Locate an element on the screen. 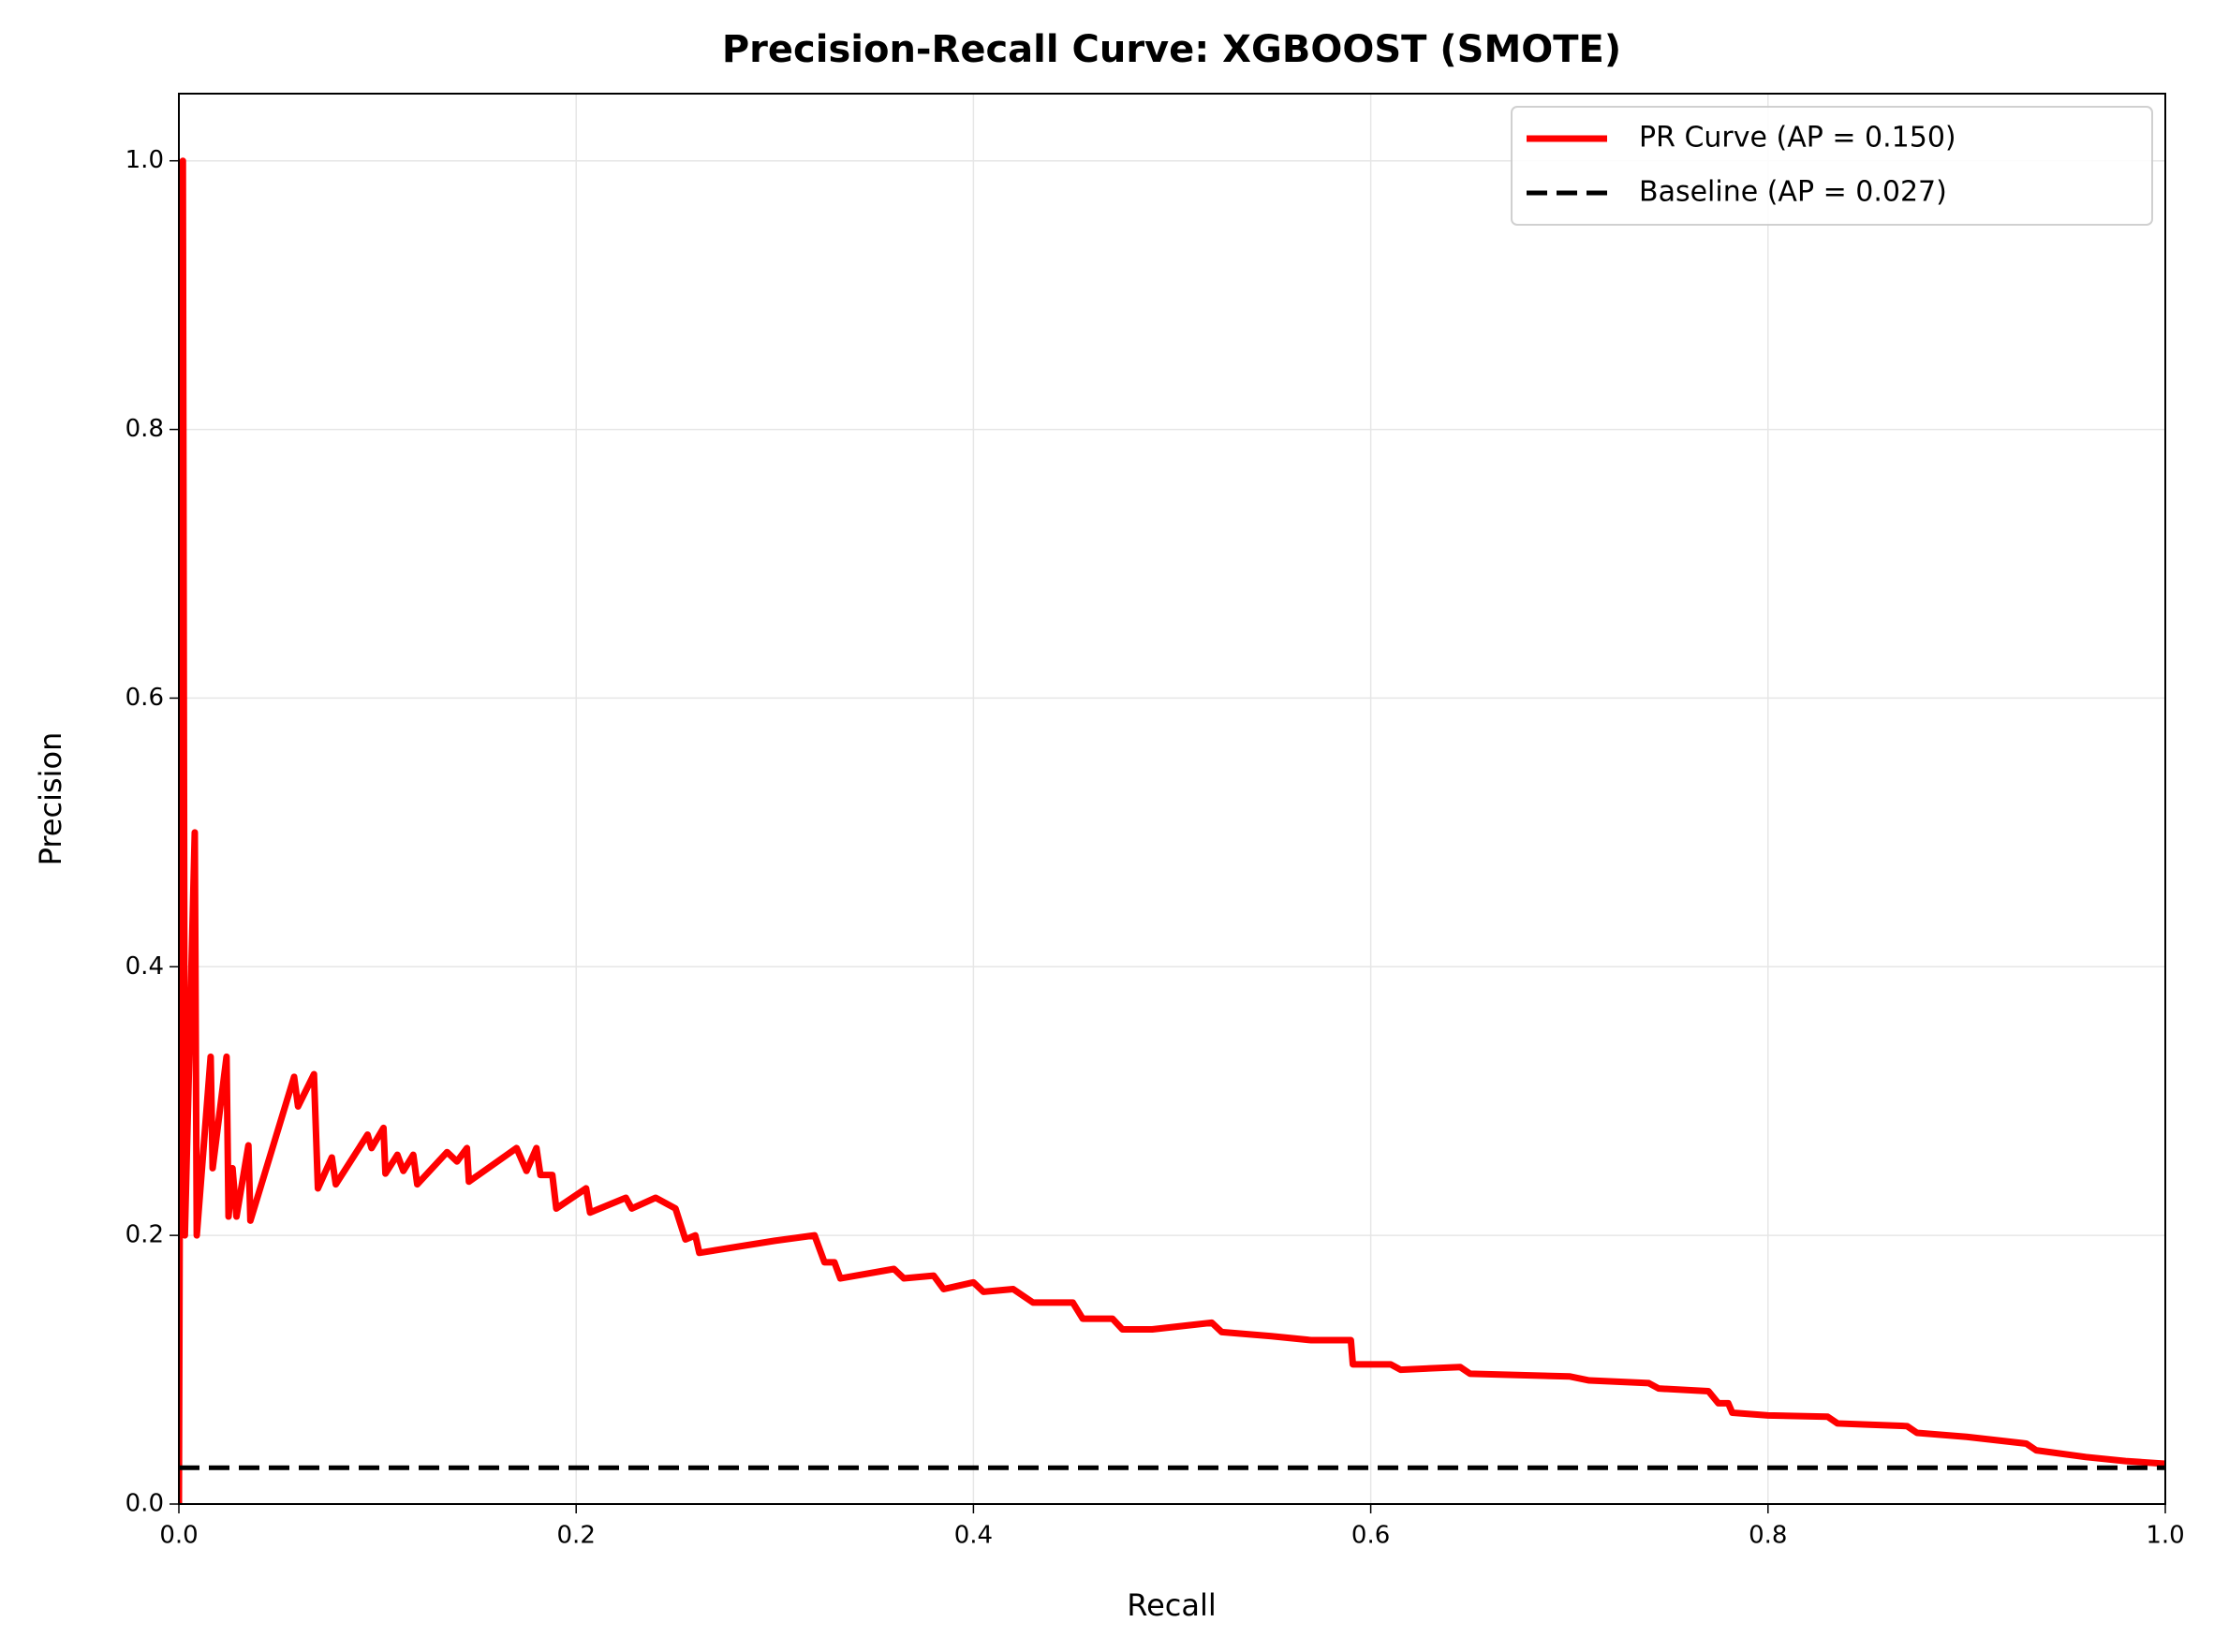  chart-title: Precision-Recall Curve: XGBOOST (SMOTE) is located at coordinates (1171, 49).